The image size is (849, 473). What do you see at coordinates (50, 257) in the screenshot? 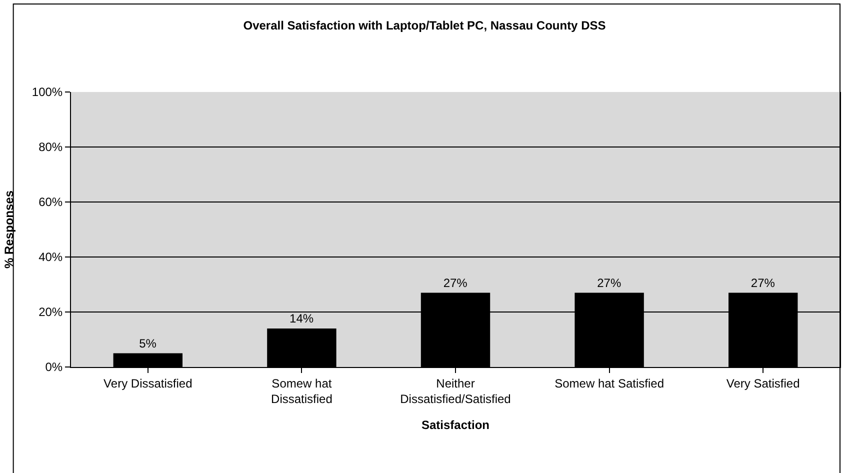
I see `y-tick-label: 40%` at bounding box center [50, 257].